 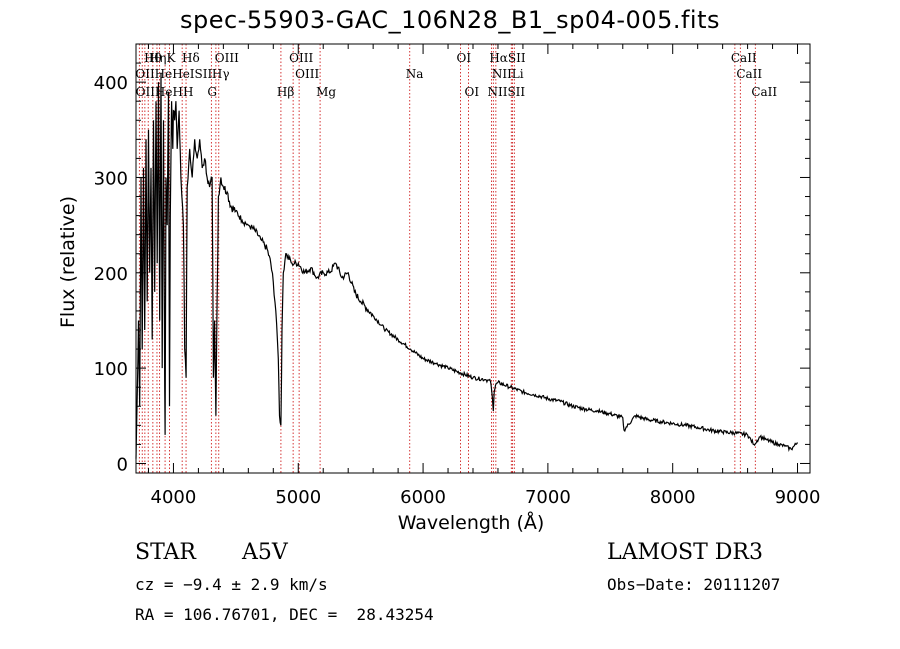 I want to click on line-label: G, so click(x=212, y=92).